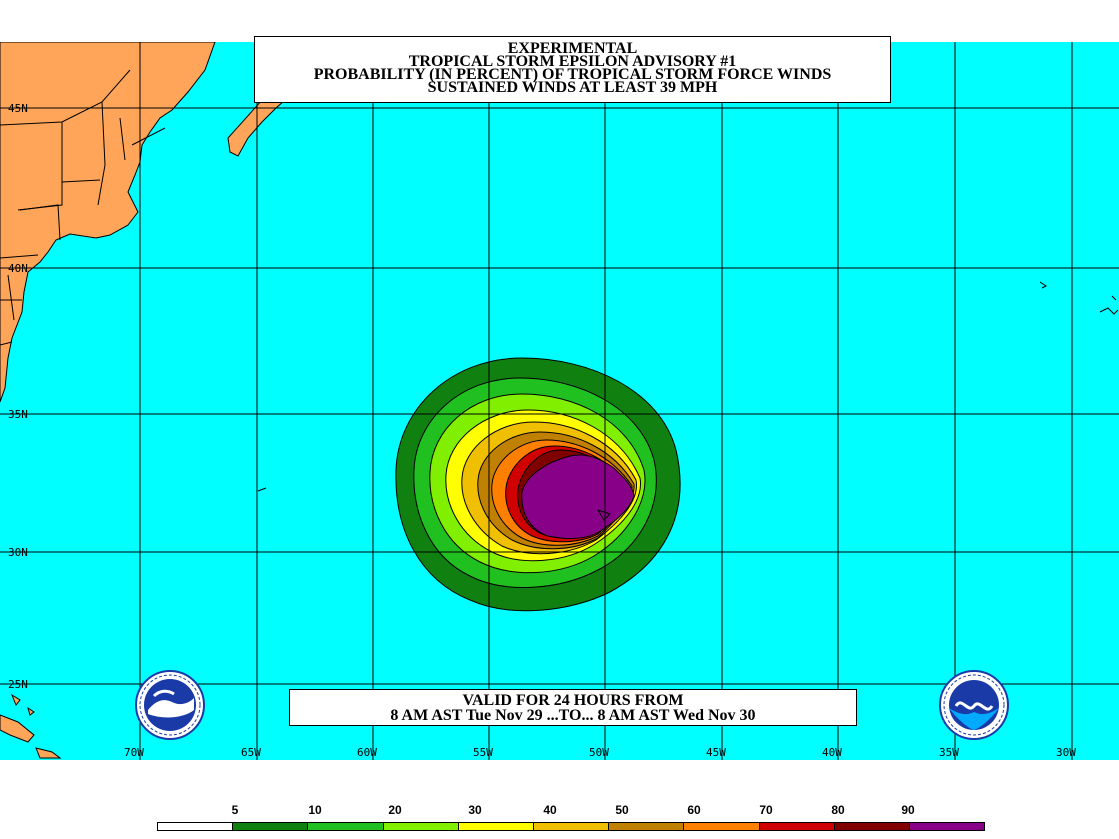 This screenshot has height=839, width=1119. Describe the element at coordinates (235, 810) in the screenshot. I see `legend-label-5: 5` at that location.